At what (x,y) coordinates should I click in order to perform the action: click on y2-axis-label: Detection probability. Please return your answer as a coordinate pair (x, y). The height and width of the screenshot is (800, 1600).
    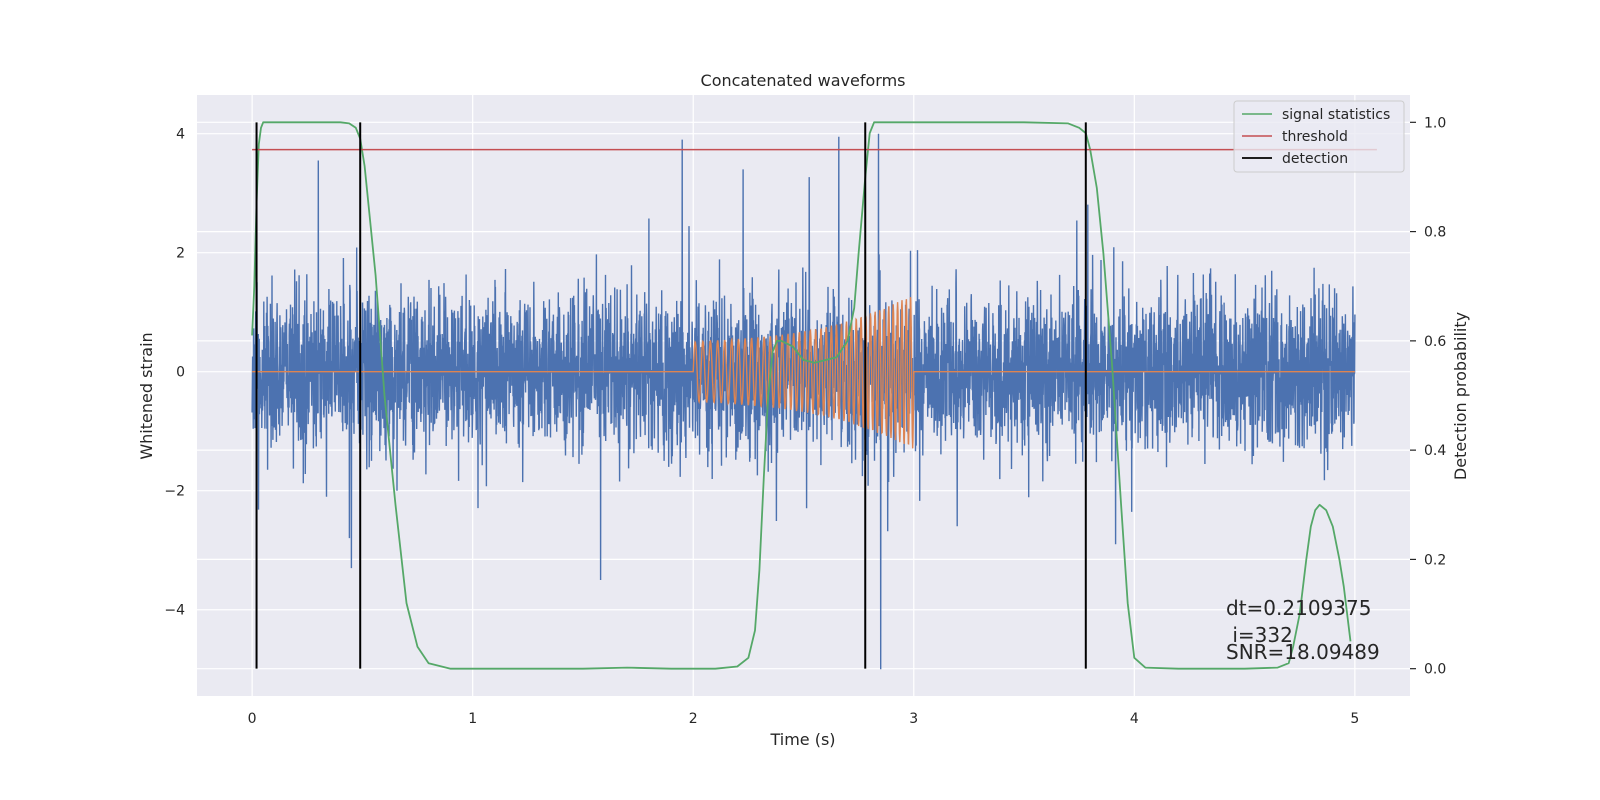
    Looking at the image, I should click on (1460, 396).